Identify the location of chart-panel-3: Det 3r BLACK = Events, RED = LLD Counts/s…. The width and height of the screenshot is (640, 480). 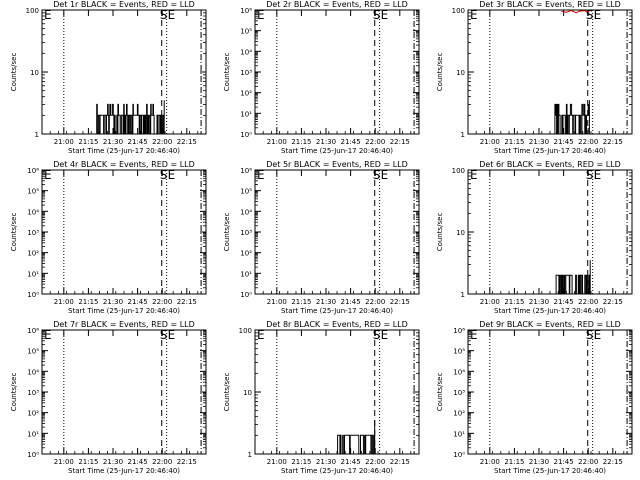
(534, 77).